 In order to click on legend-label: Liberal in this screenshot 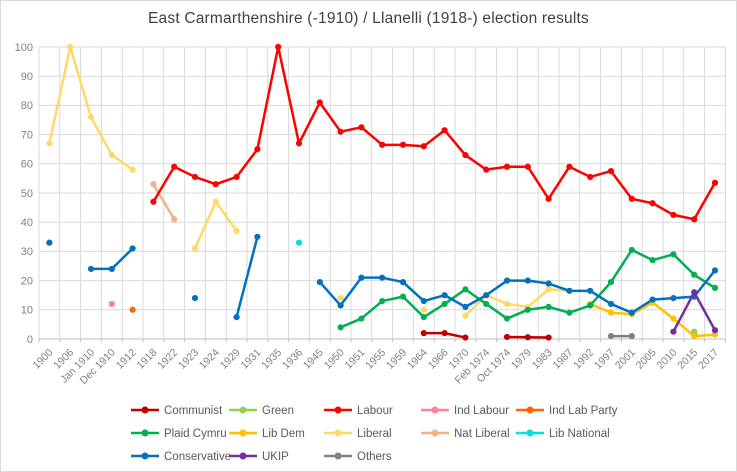, I will do `click(374, 434)`.